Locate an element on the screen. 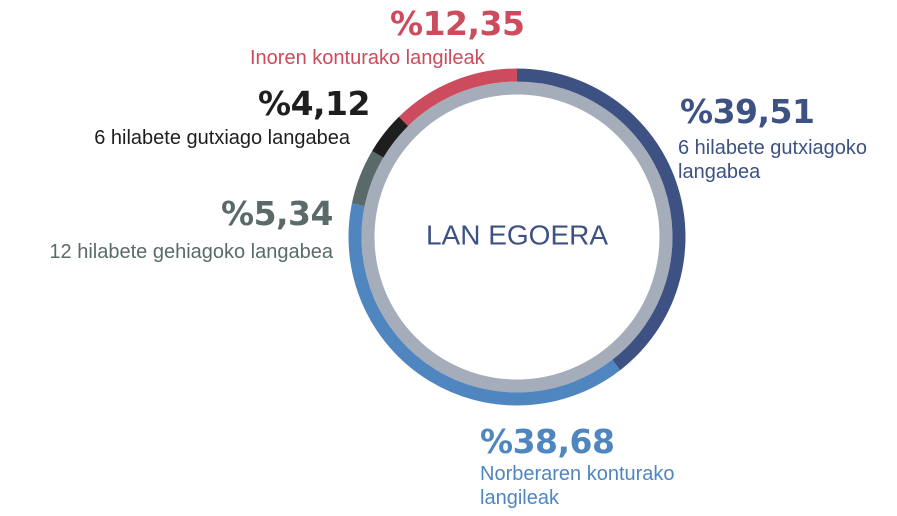  category-label: 12 hilabete gehiagoko langabea is located at coordinates (191, 252).